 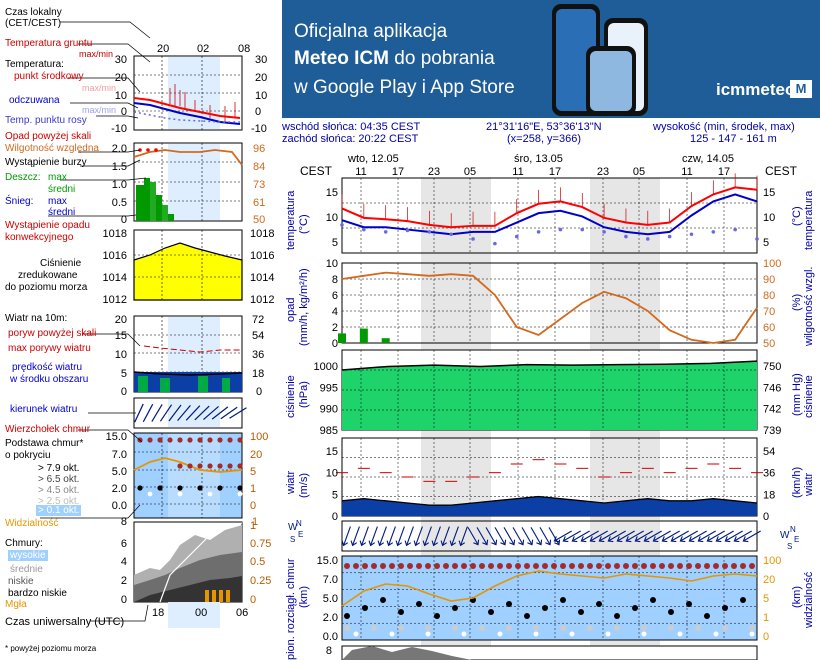 What do you see at coordinates (789, 538) in the screenshot?
I see `compass-right: W N E S` at bounding box center [789, 538].